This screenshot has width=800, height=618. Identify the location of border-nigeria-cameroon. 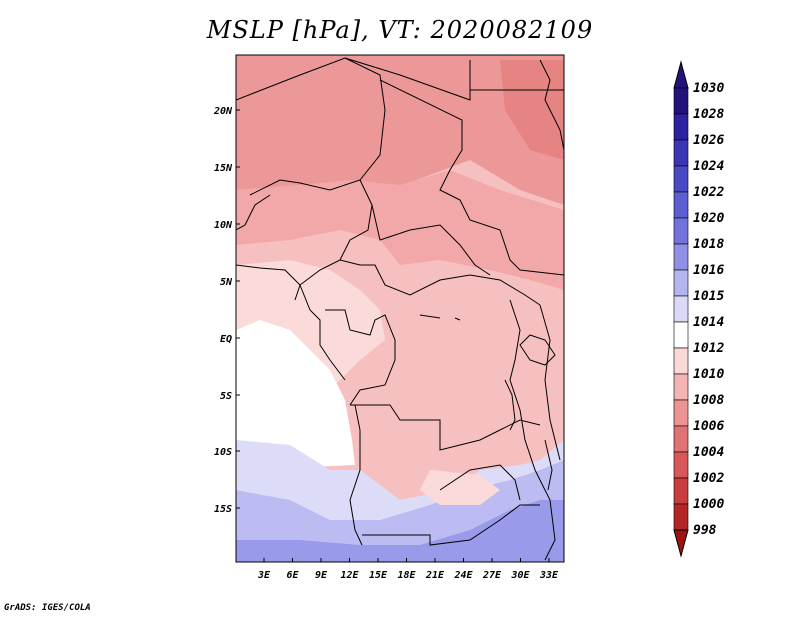
(333, 240).